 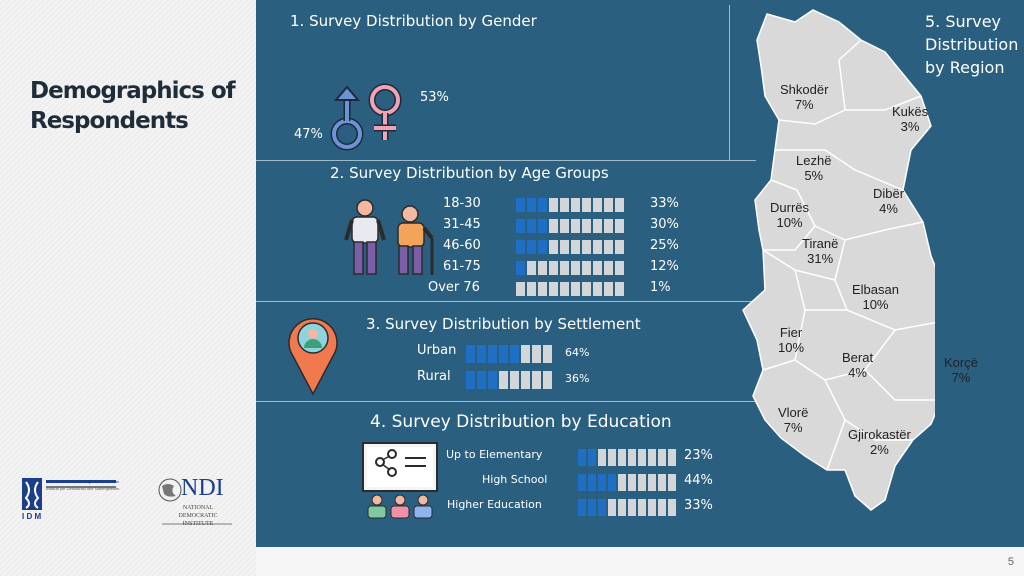 What do you see at coordinates (698, 480) in the screenshot?
I see `education-percent: 44%` at bounding box center [698, 480].